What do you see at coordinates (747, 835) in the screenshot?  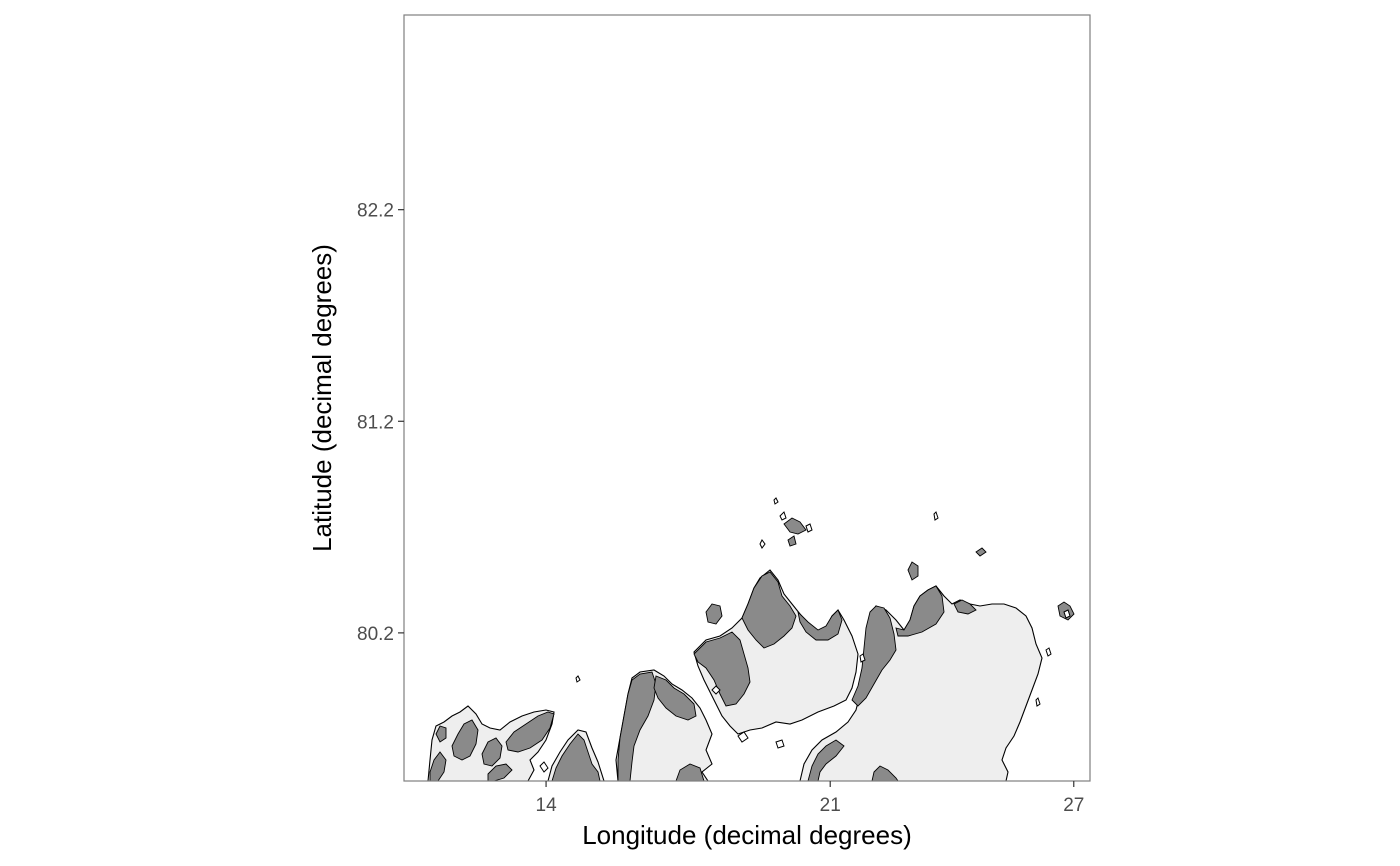 I see `x-axis-title: Longitude (decimal degrees)` at bounding box center [747, 835].